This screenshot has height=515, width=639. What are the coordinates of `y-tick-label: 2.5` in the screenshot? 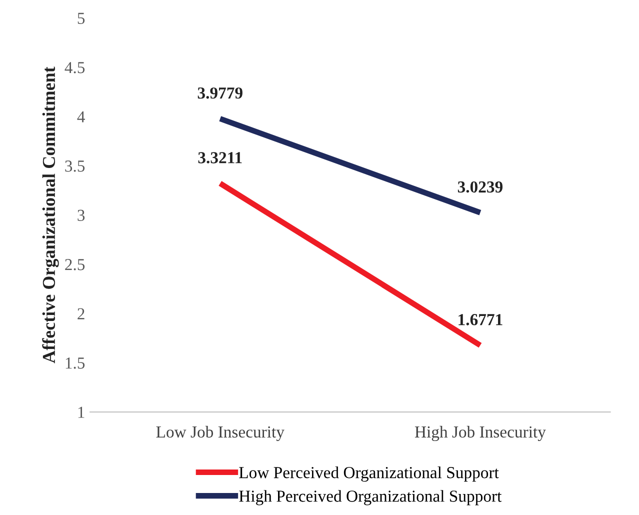 It's located at (75, 264).